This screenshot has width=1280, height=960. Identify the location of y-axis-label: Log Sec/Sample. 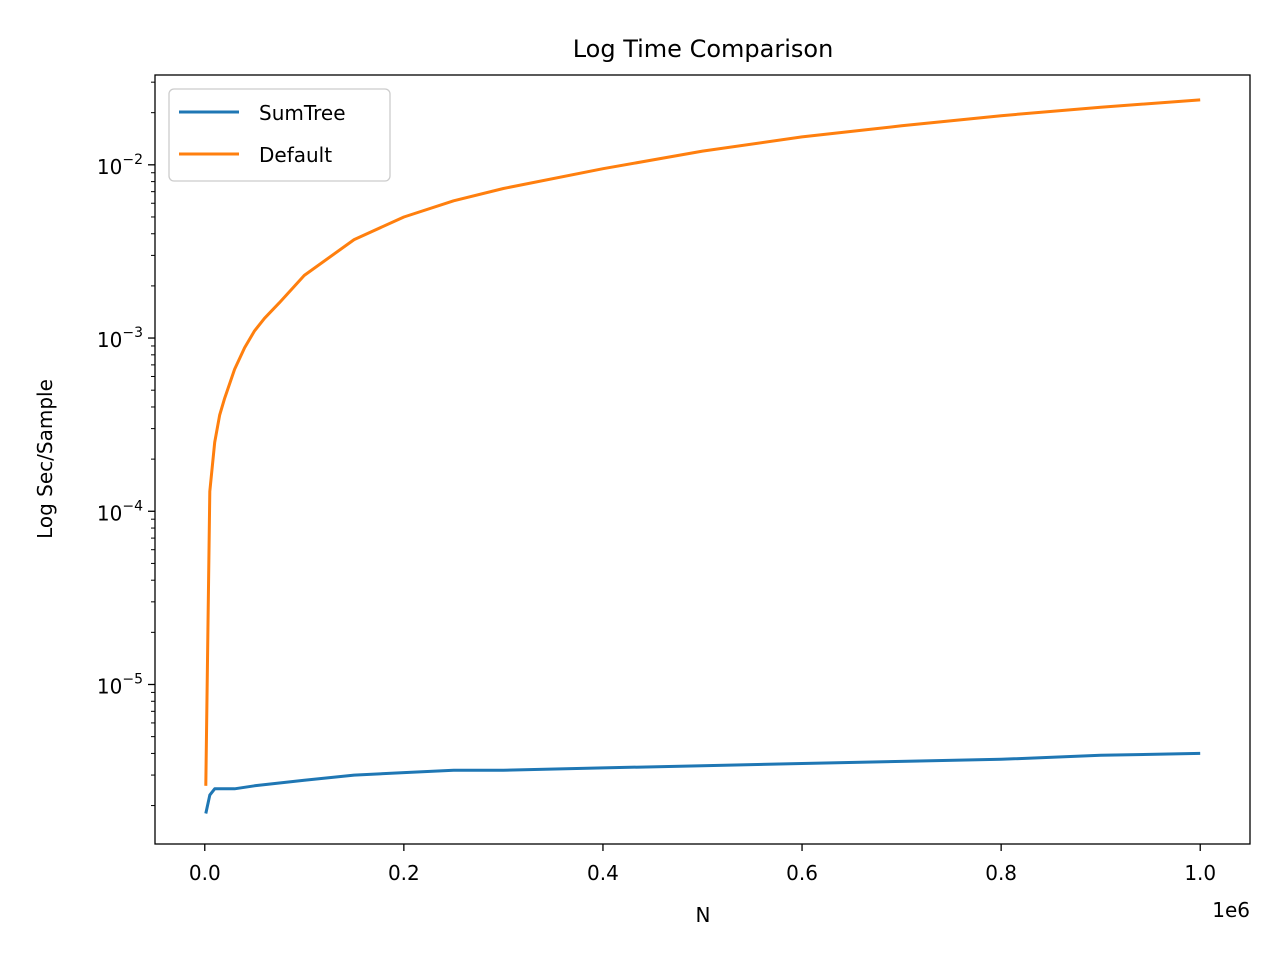
(45, 459).